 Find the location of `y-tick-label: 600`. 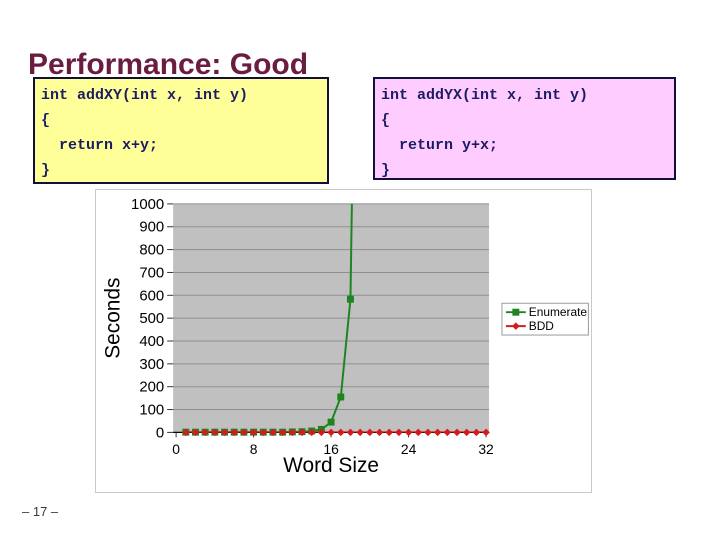

y-tick-label: 600 is located at coordinates (151, 296).